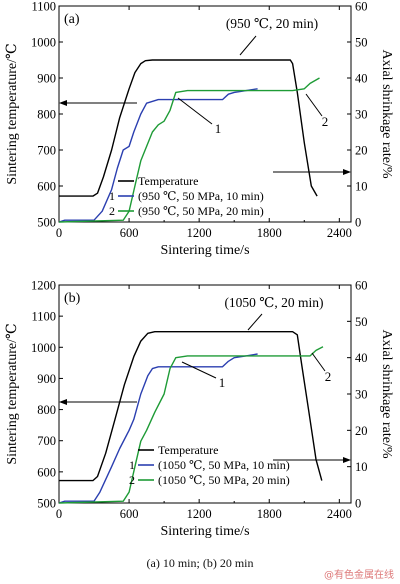 Image resolution: width=400 pixels, height=584 pixels. I want to click on watermark: @有色金属在线, so click(359, 575).